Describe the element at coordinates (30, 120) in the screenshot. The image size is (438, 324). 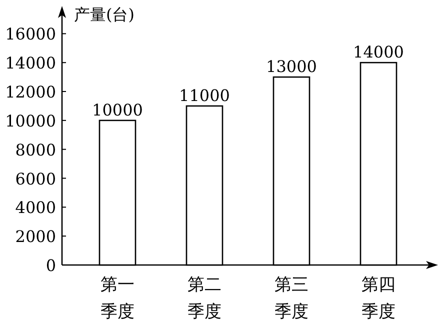
I see `y-tick-label: 10000` at that location.